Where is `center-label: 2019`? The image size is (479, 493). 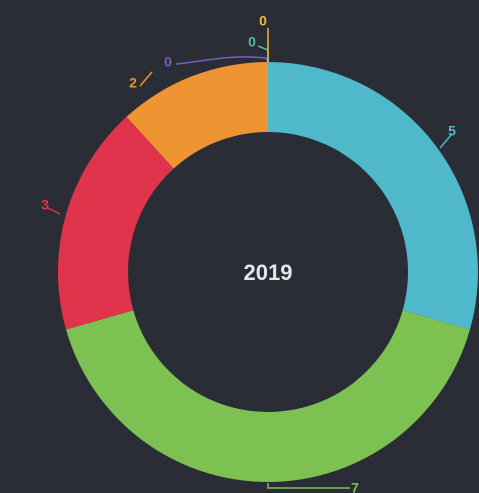 center-label: 2019 is located at coordinates (268, 272).